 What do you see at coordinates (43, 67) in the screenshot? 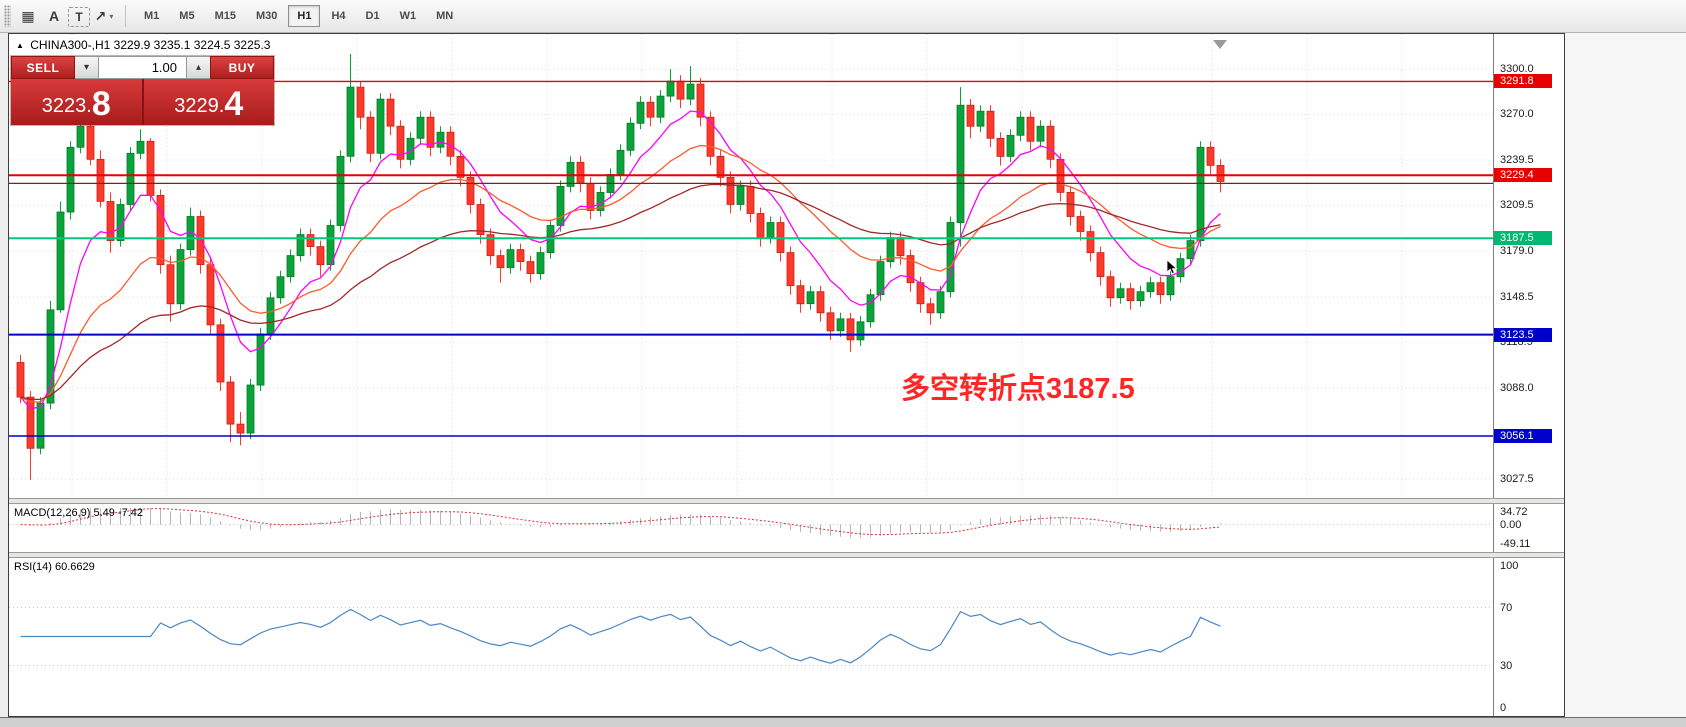
I see `sell-button: SELL` at bounding box center [43, 67].